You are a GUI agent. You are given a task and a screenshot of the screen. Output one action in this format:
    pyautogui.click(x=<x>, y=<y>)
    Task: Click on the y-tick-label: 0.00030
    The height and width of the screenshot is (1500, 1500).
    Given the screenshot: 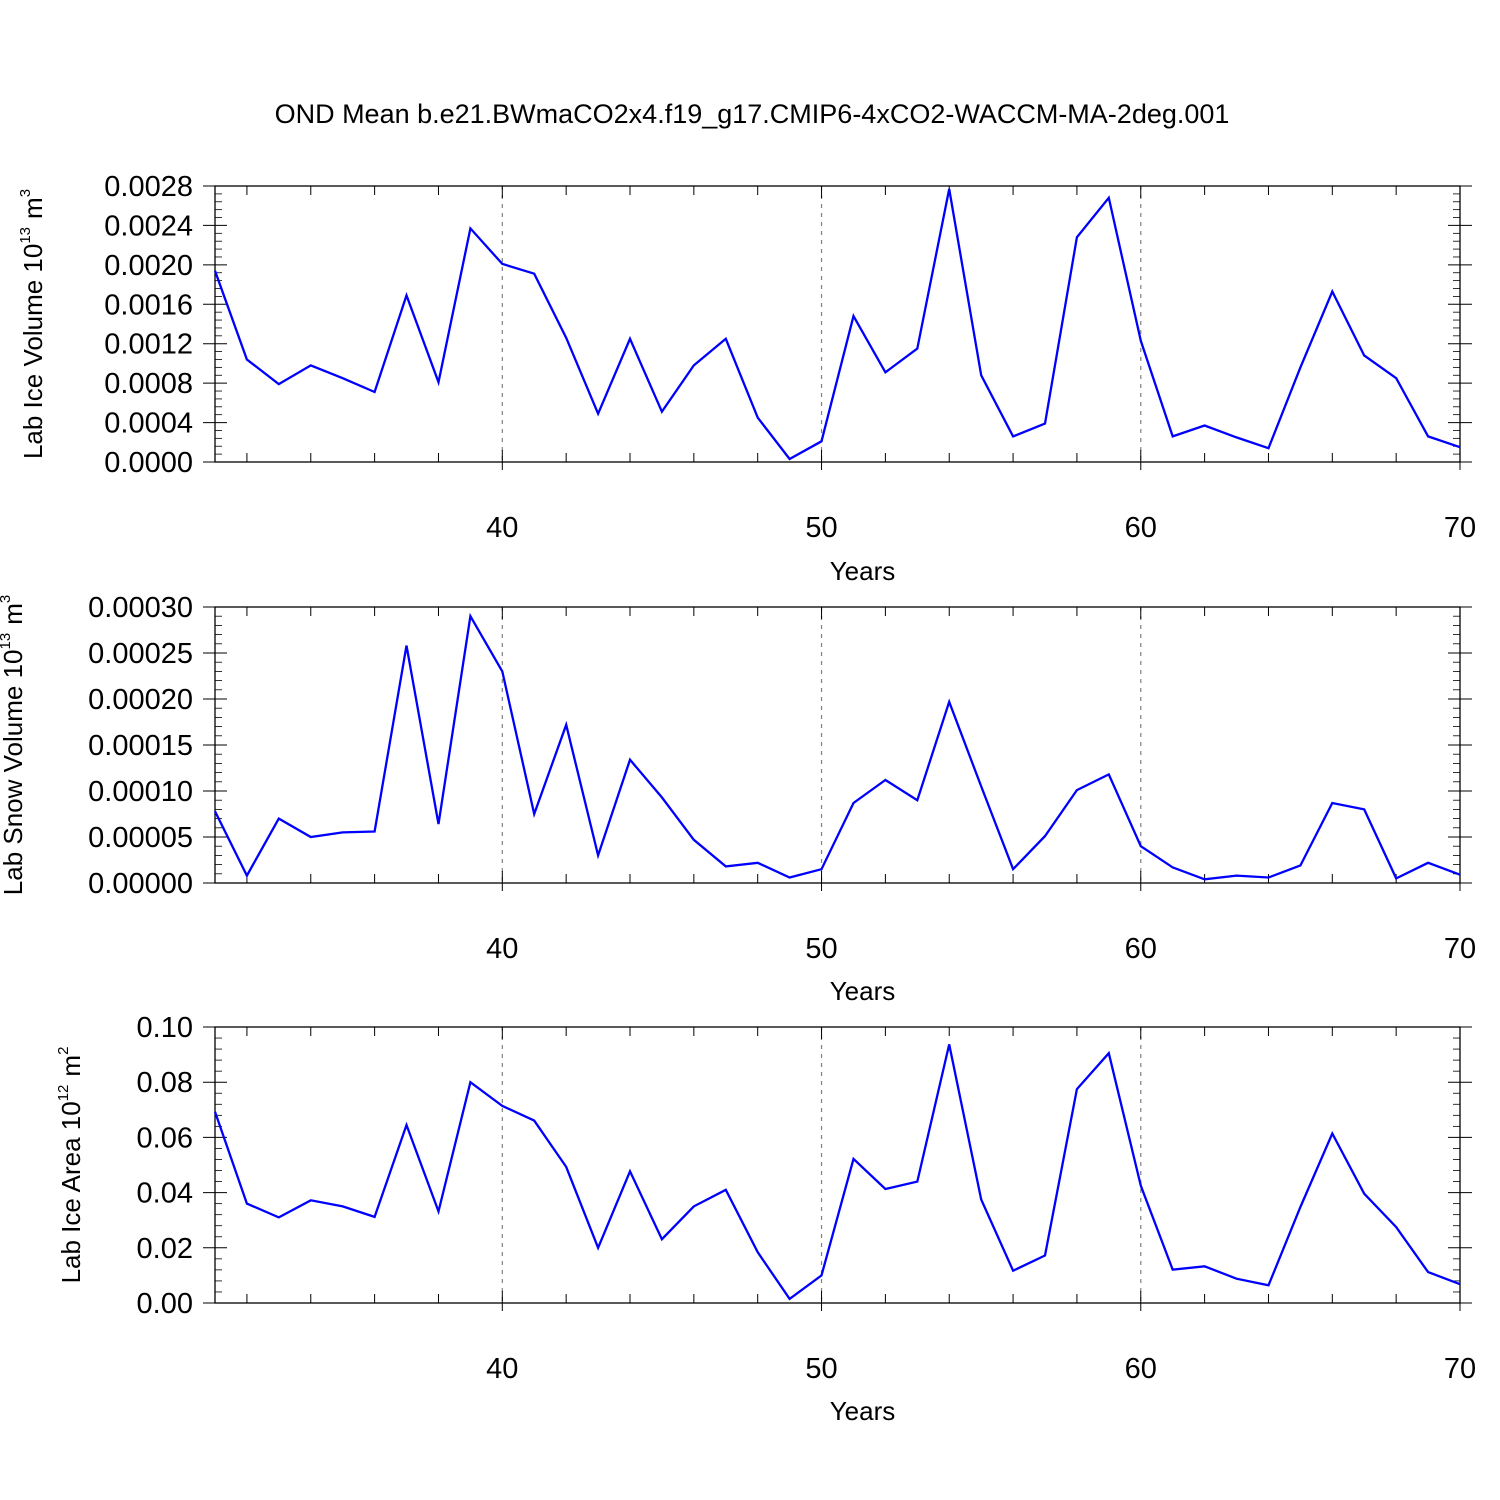 What is the action you would take?
    pyautogui.click(x=140, y=608)
    